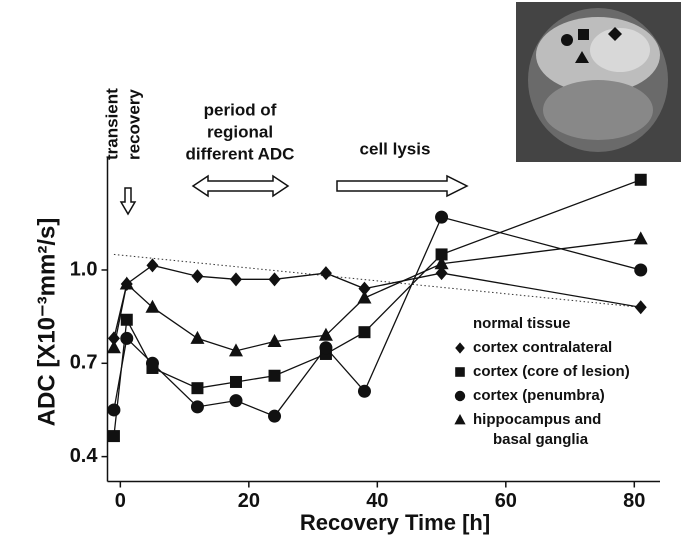  What do you see at coordinates (46, 322) in the screenshot?
I see `y-axis-label: ADC [X10⁻³mm²/s]` at bounding box center [46, 322].